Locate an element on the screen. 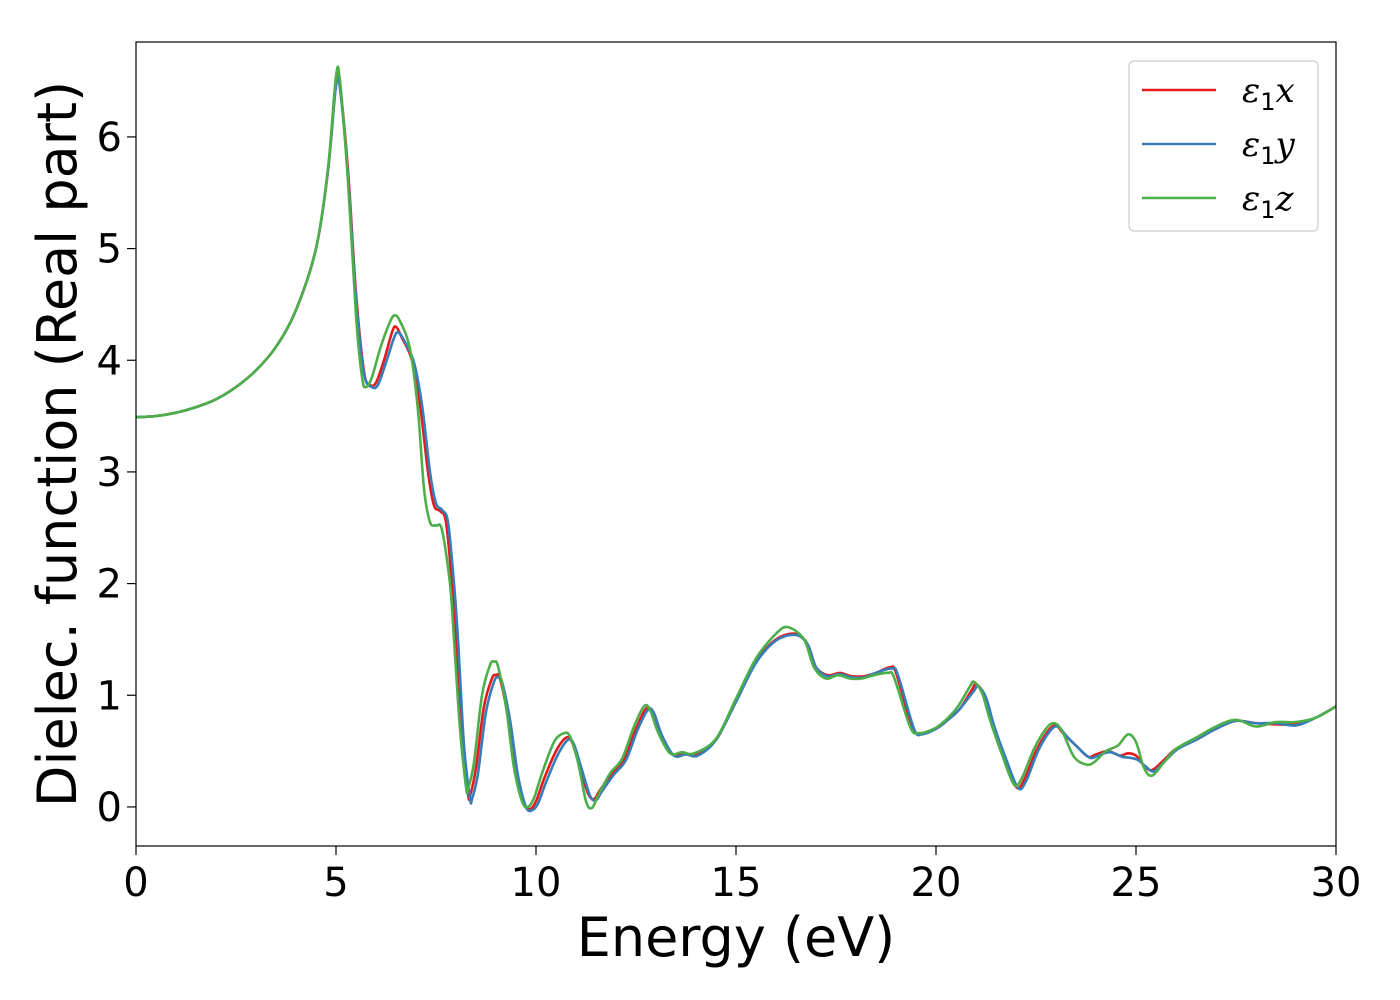 This screenshot has height=1000, width=1400. x-axis-label: Energy (eV) is located at coordinates (736, 937).